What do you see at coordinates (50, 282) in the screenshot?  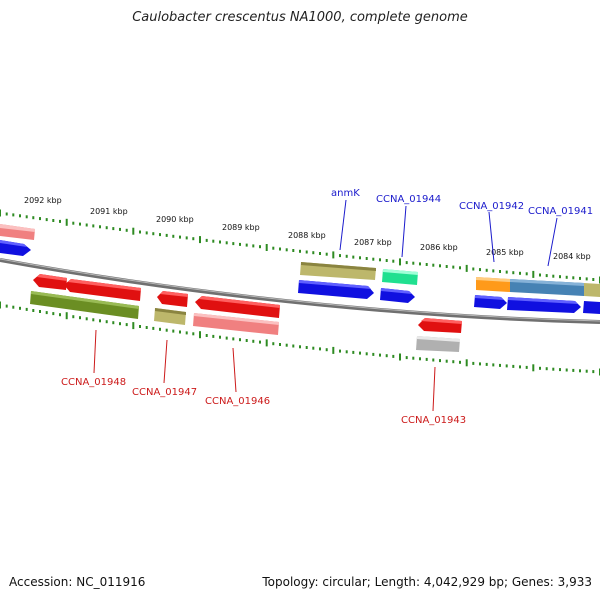 I see `gene-feature-red-a` at bounding box center [50, 282].